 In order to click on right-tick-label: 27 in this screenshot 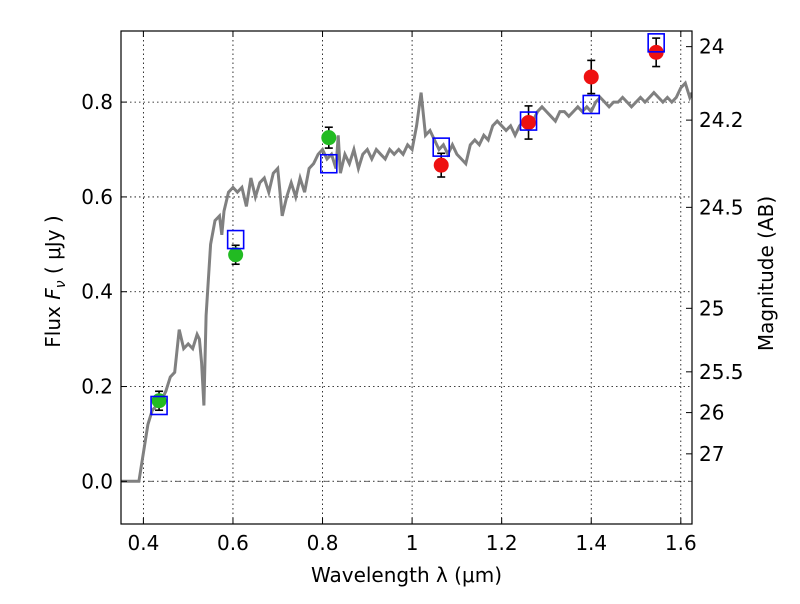, I will do `click(711, 454)`.